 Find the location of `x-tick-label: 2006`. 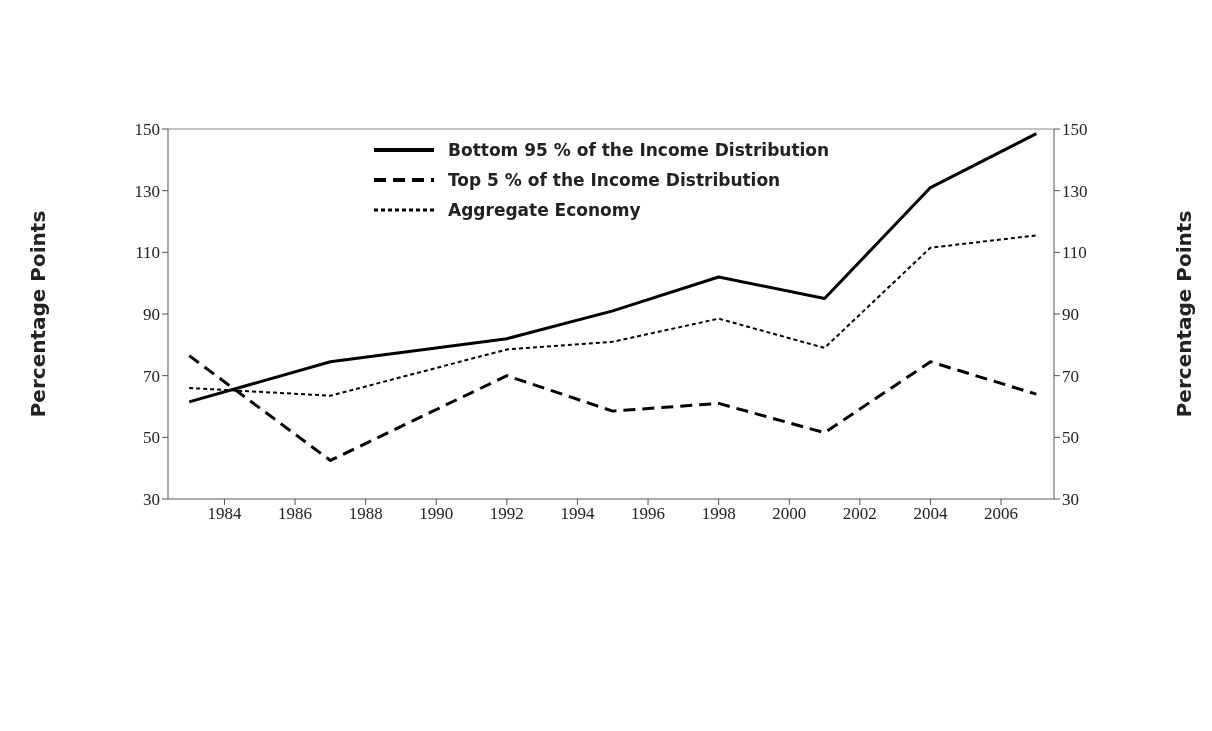

x-tick-label: 2006 is located at coordinates (1001, 514).